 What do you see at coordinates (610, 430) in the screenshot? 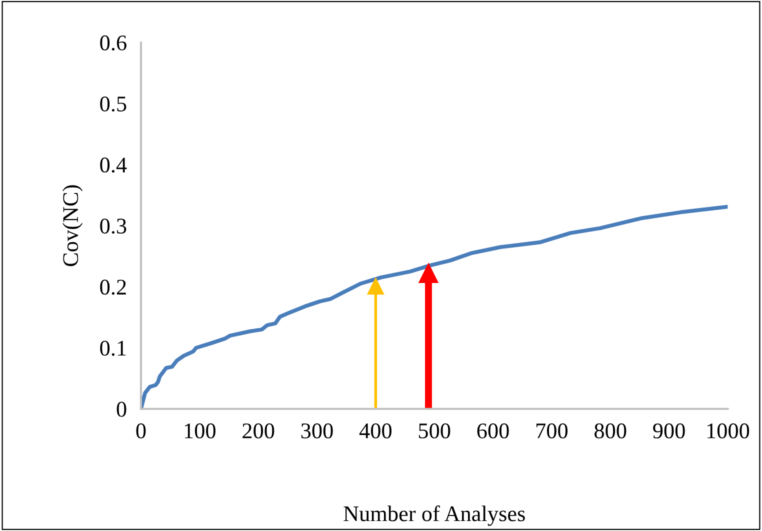
I see `x-tick-label: 800` at bounding box center [610, 430].